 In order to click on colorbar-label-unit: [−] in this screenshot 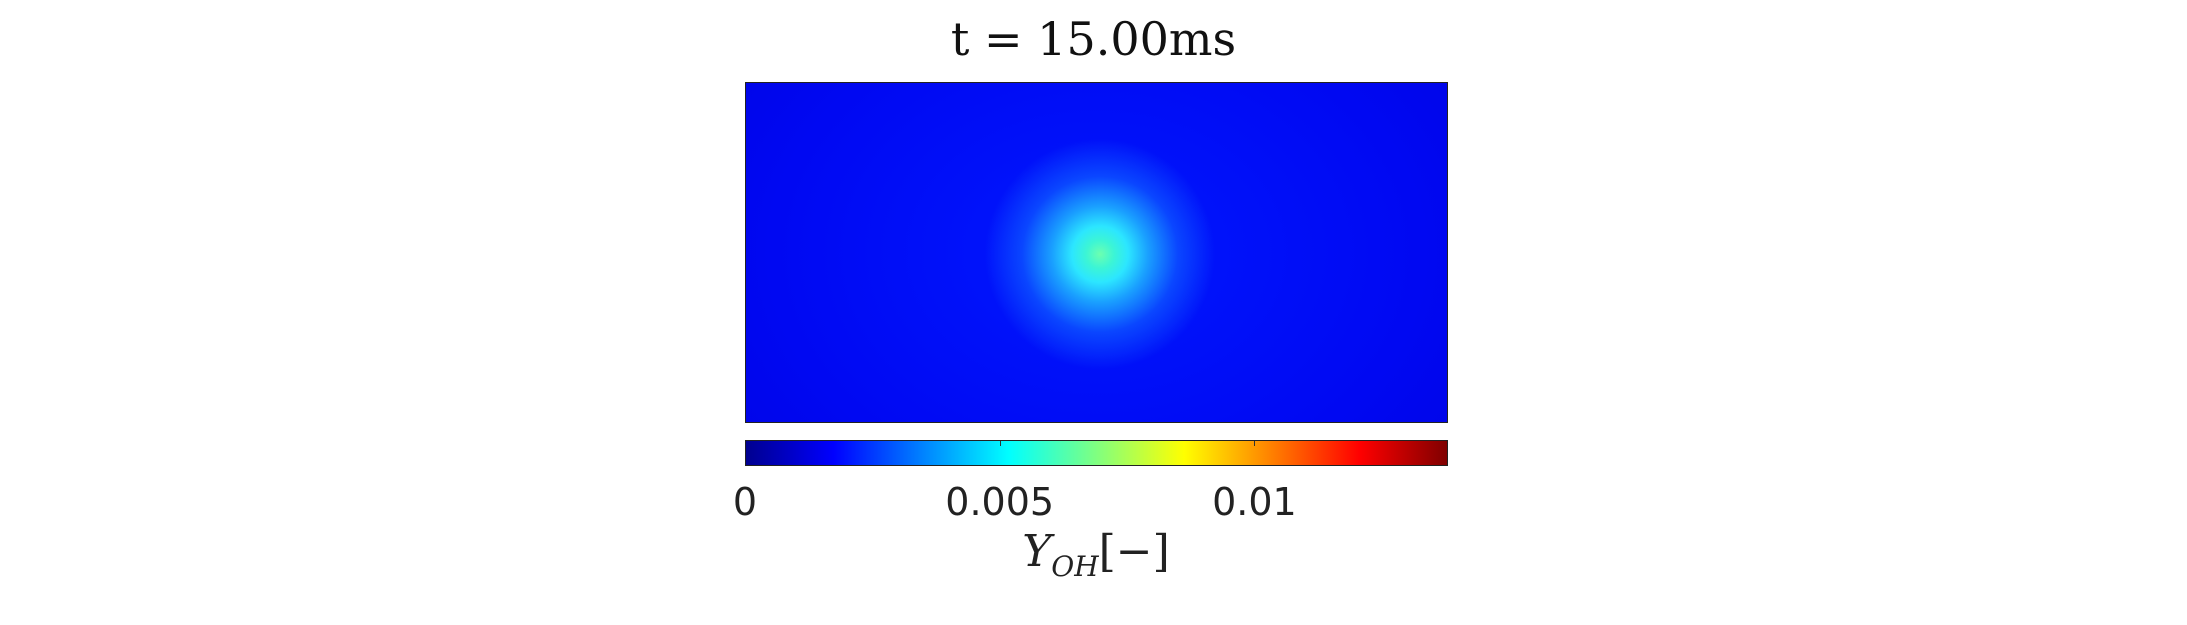, I will do `click(1134, 551)`.